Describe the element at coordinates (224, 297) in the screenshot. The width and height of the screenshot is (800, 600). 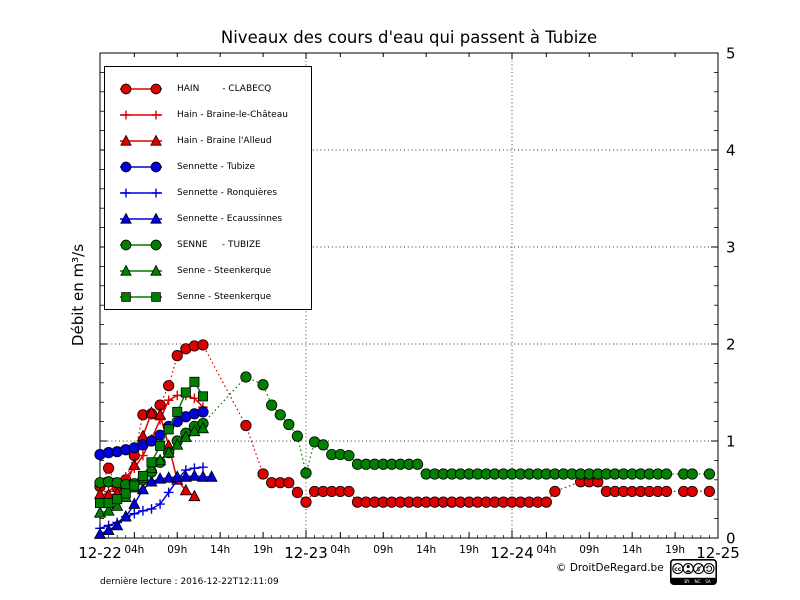
I see `legend-label: Senne - Steenkerque` at that location.